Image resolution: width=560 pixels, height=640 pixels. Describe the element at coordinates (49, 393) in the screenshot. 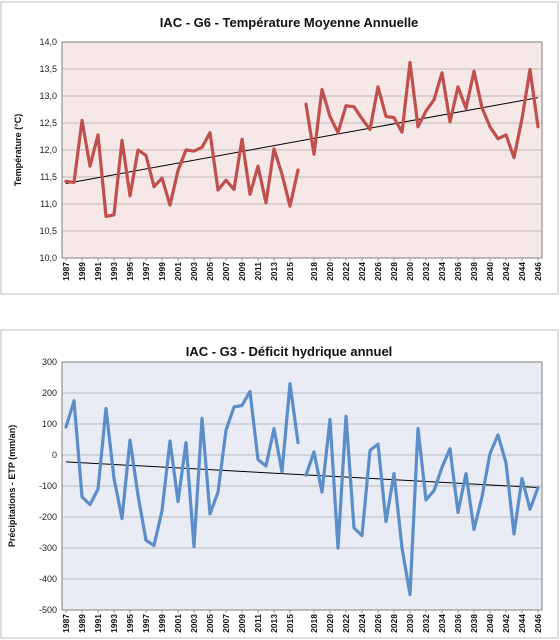

I see `y-tick-label: 200` at that location.